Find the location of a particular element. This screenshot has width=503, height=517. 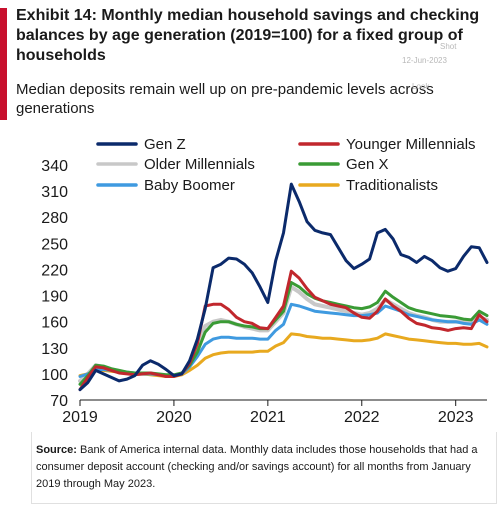

watermark-text-2: Look is located at coordinates (421, 86).